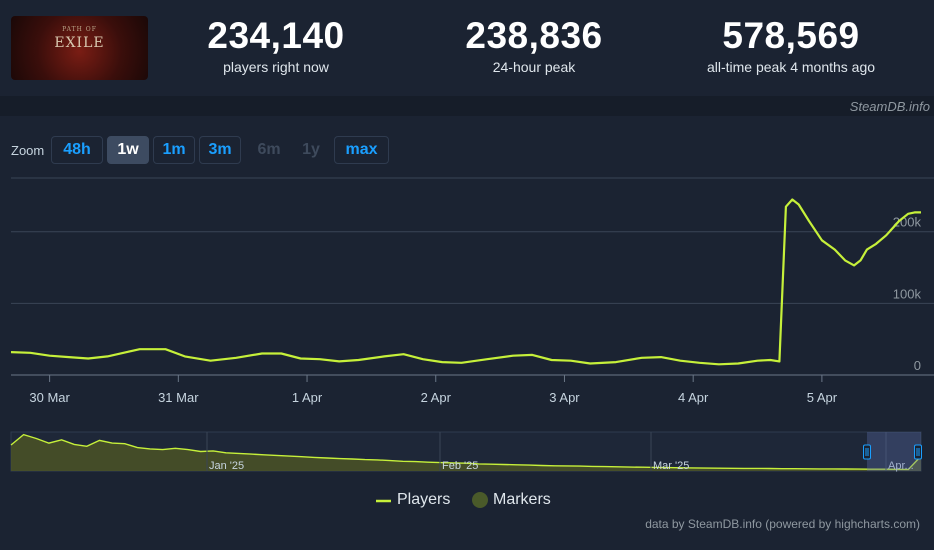 This screenshot has width=934, height=550. What do you see at coordinates (889, 106) in the screenshot?
I see `source-credit: SteamDB.info` at bounding box center [889, 106].